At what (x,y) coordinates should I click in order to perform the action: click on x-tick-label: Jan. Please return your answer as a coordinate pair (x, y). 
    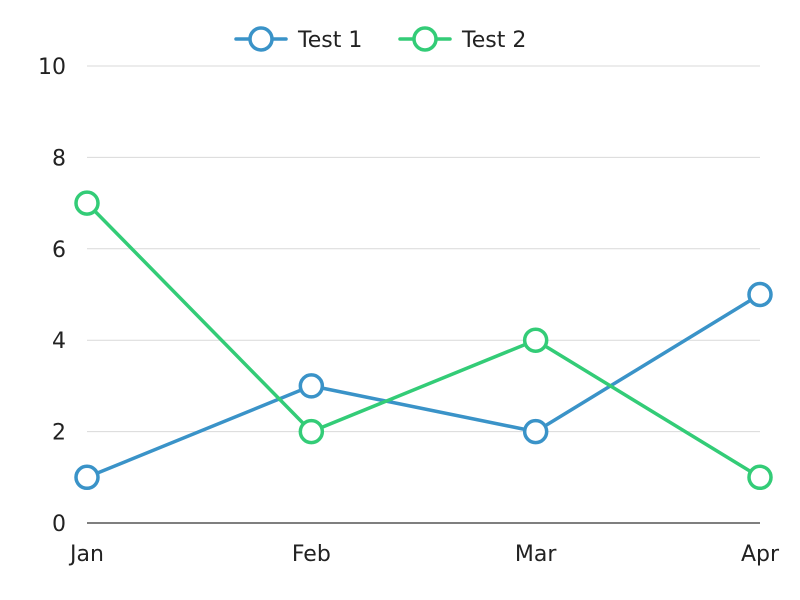
    Looking at the image, I should click on (86, 554).